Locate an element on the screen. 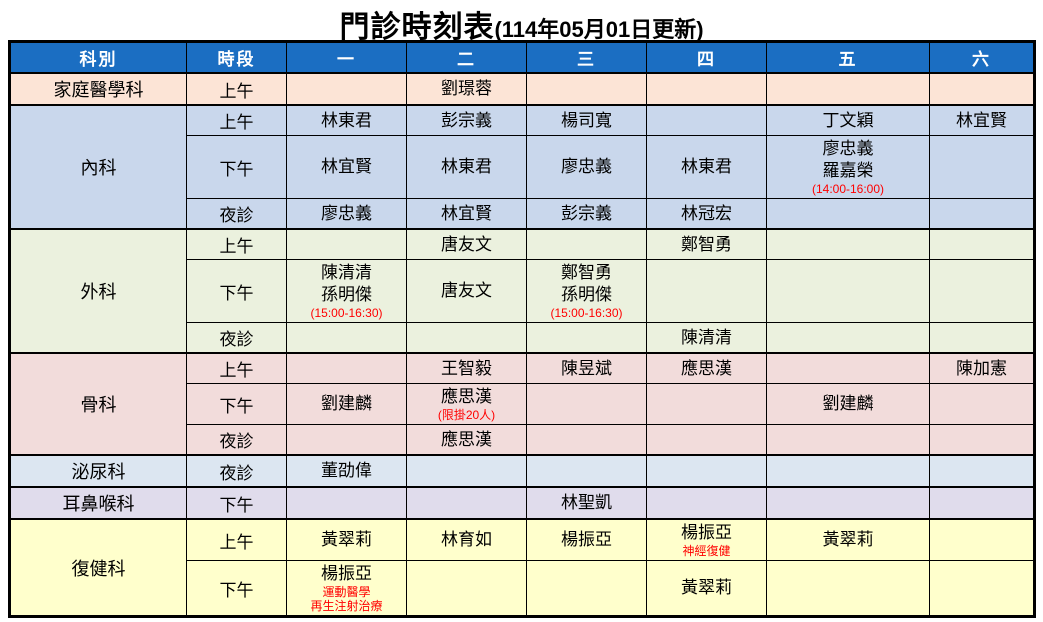 Image resolution: width=1043 pixels, height=622 pixels. page-title-main: 門診時刻表 is located at coordinates (417, 27).